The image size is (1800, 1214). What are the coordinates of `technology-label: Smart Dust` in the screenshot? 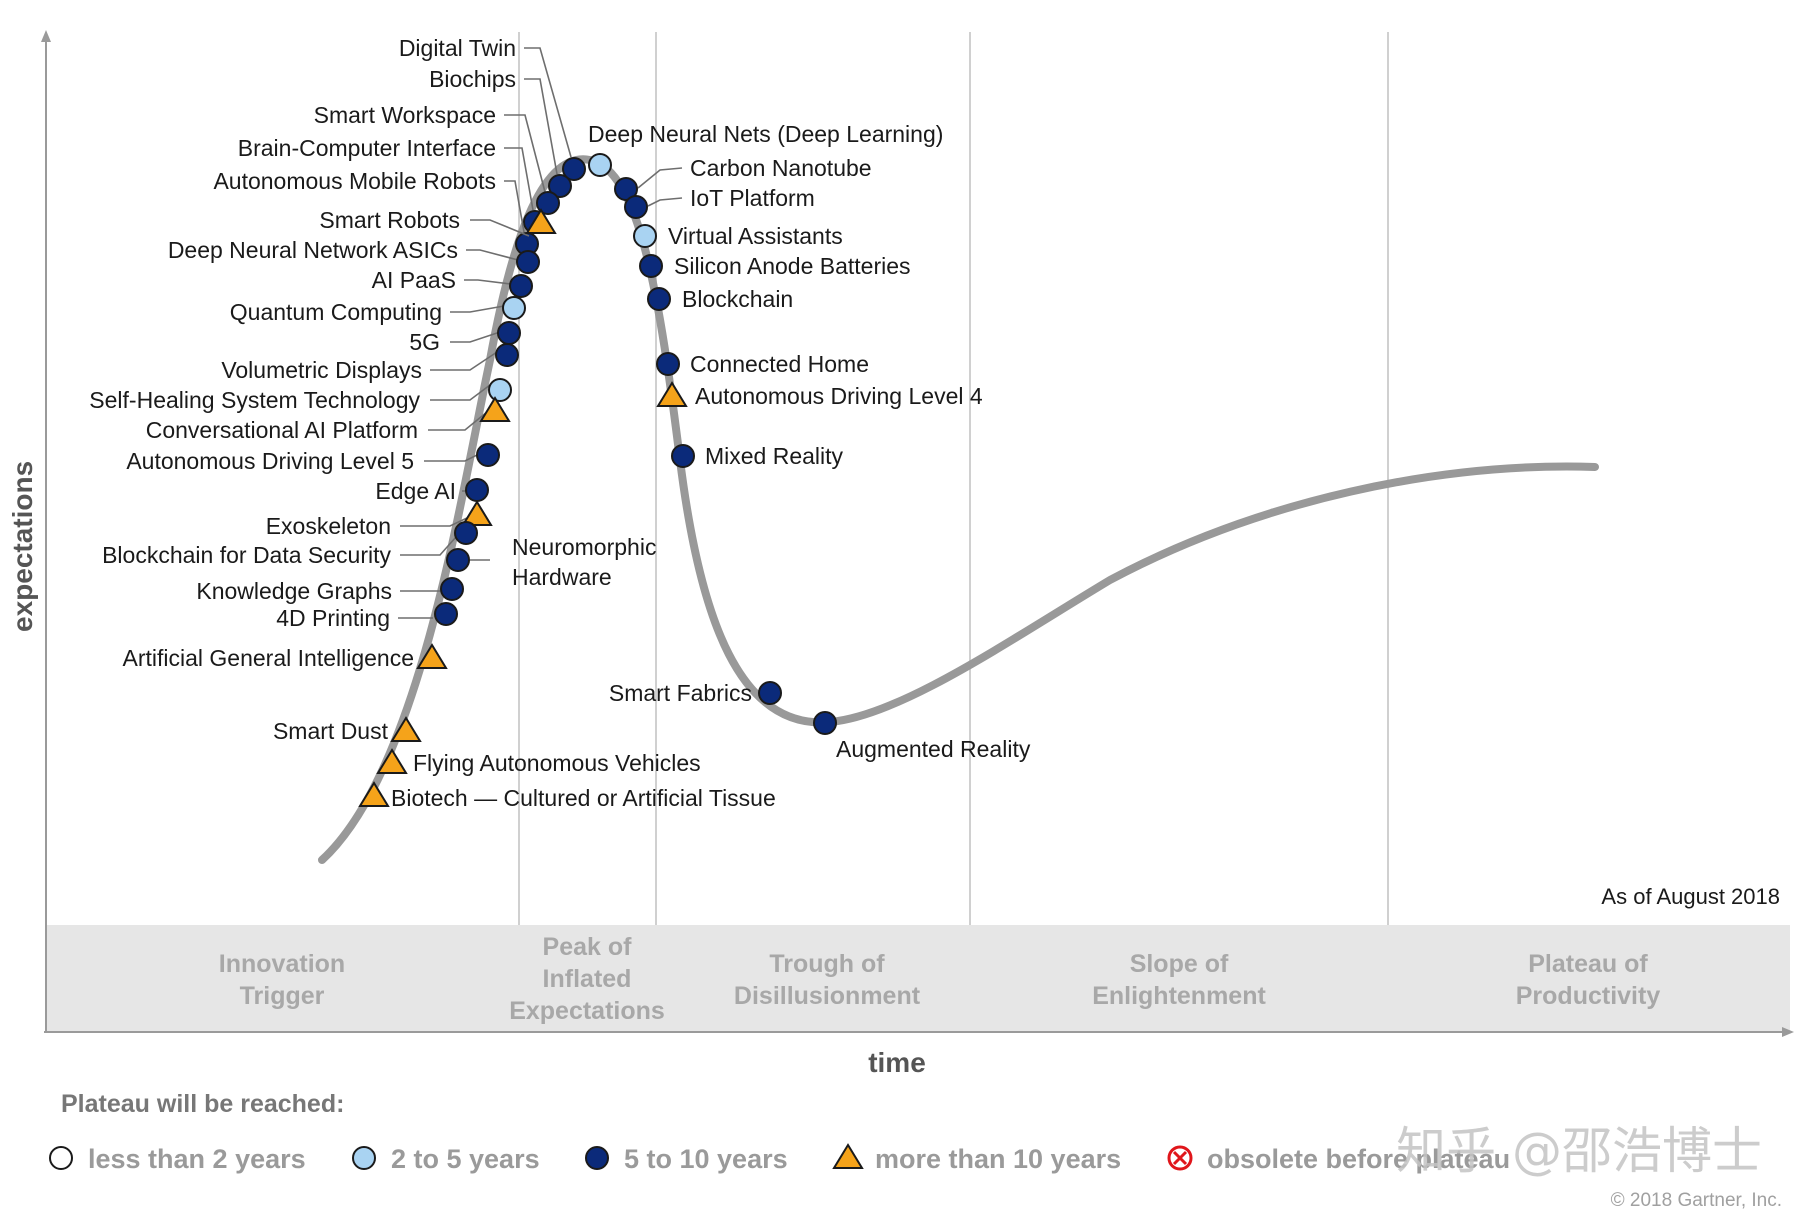 It's located at (331, 731).